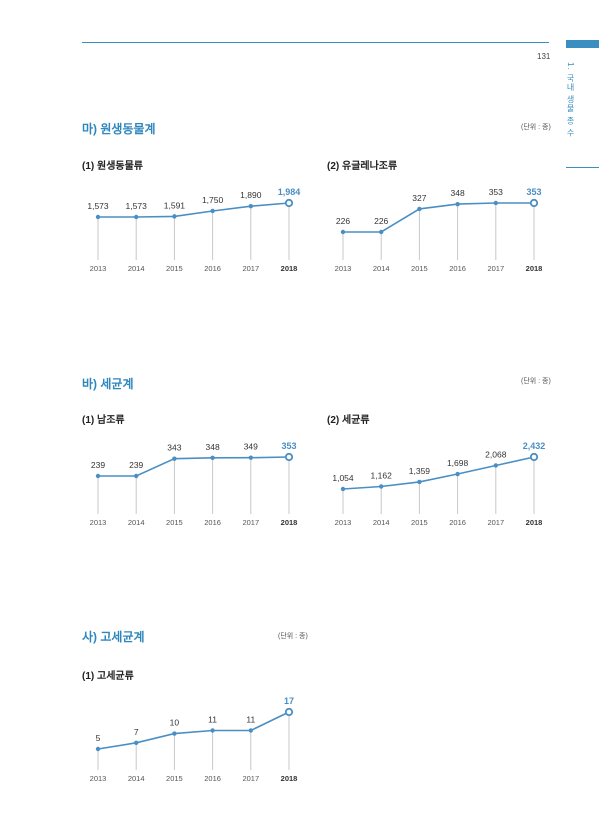 The width and height of the screenshot is (599, 830). Describe the element at coordinates (112, 166) in the screenshot. I see `chart-title: (1) 원생동물류` at that location.